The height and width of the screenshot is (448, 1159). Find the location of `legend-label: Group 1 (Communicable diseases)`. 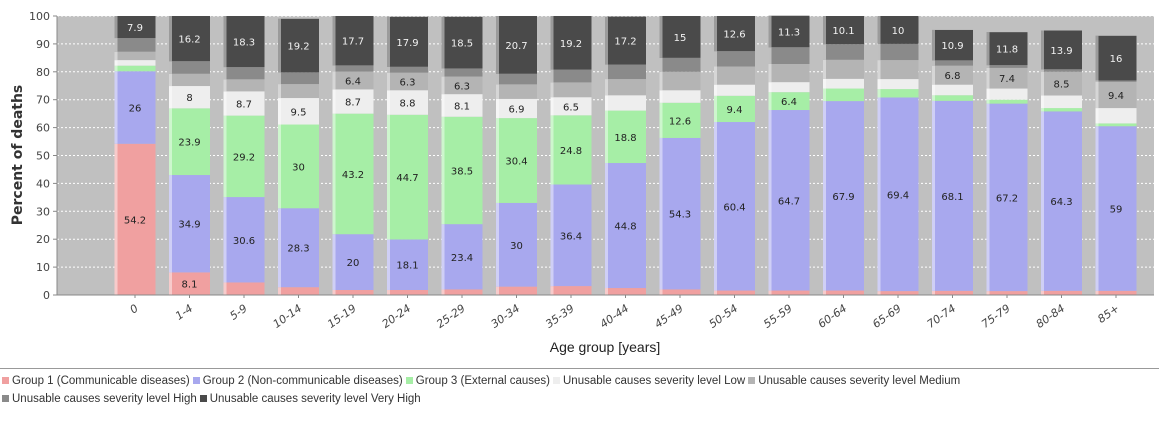

legend-label: Group 1 (Communicable diseases) is located at coordinates (101, 381).